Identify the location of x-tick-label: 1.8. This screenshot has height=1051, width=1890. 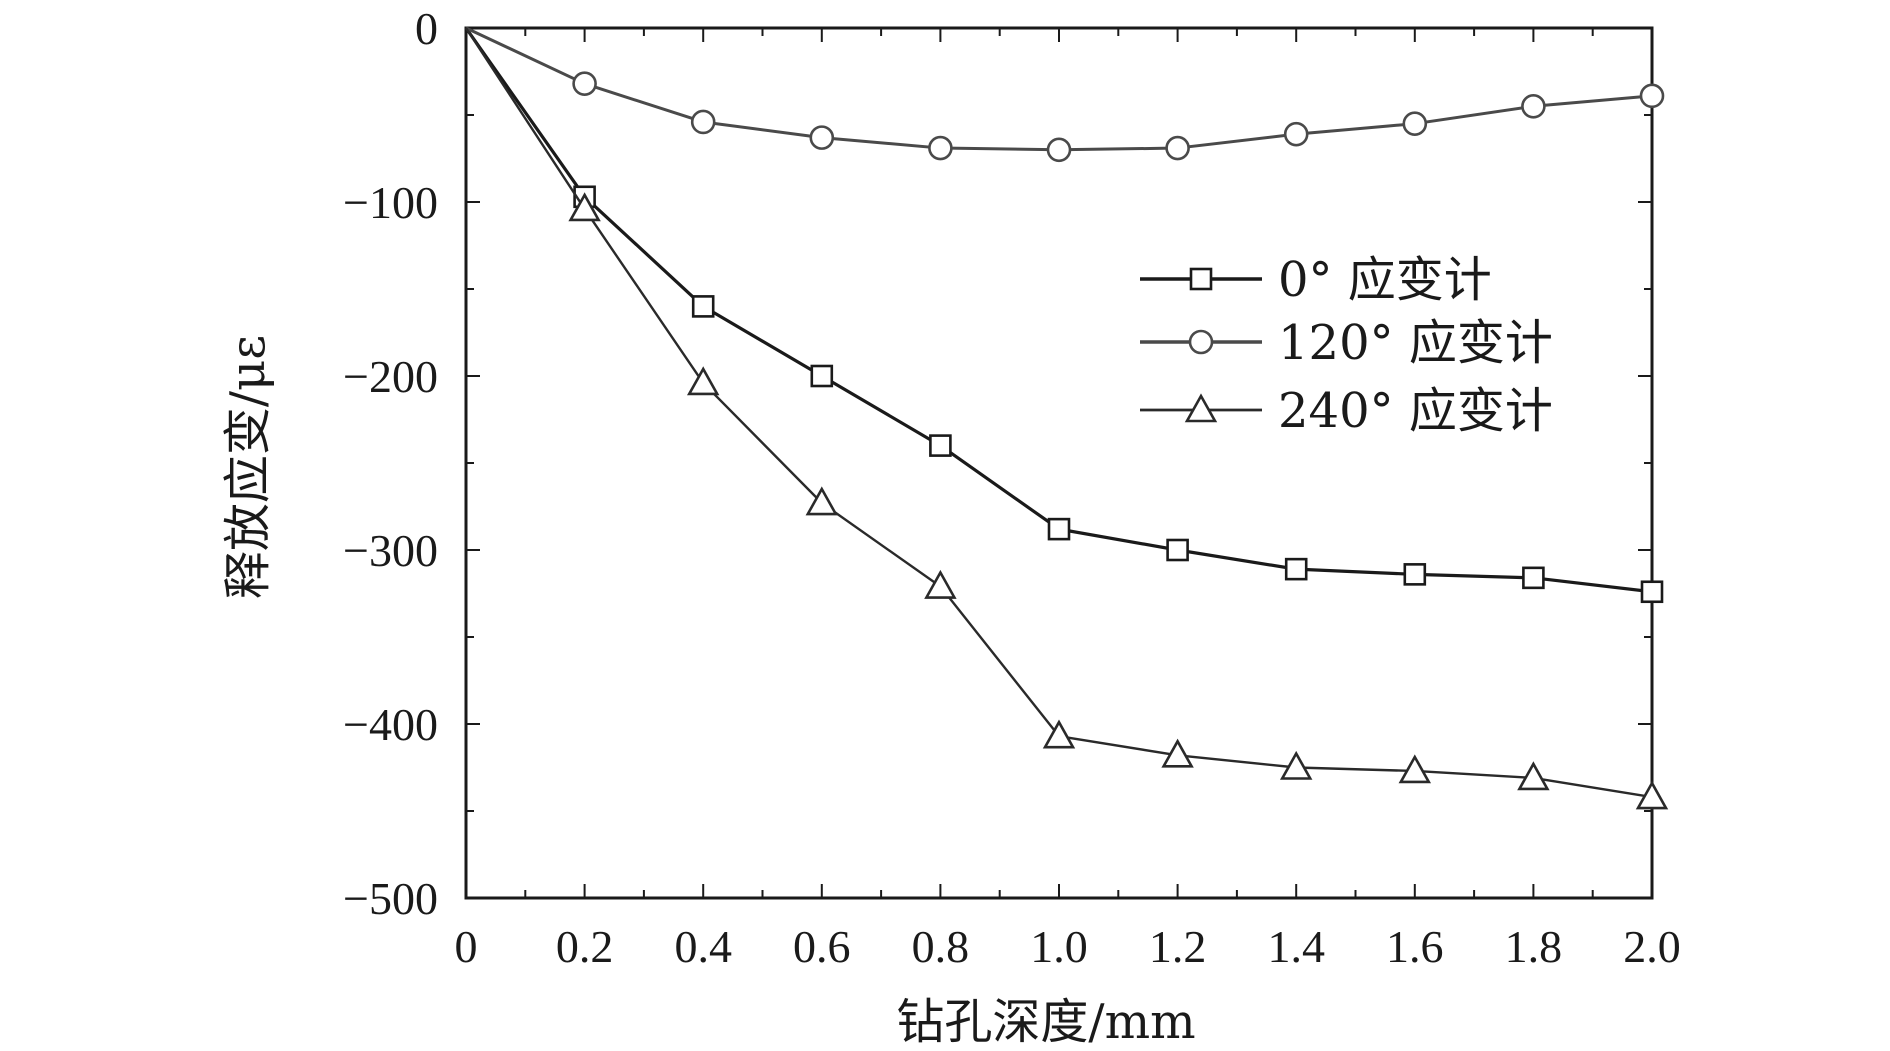
(1534, 946).